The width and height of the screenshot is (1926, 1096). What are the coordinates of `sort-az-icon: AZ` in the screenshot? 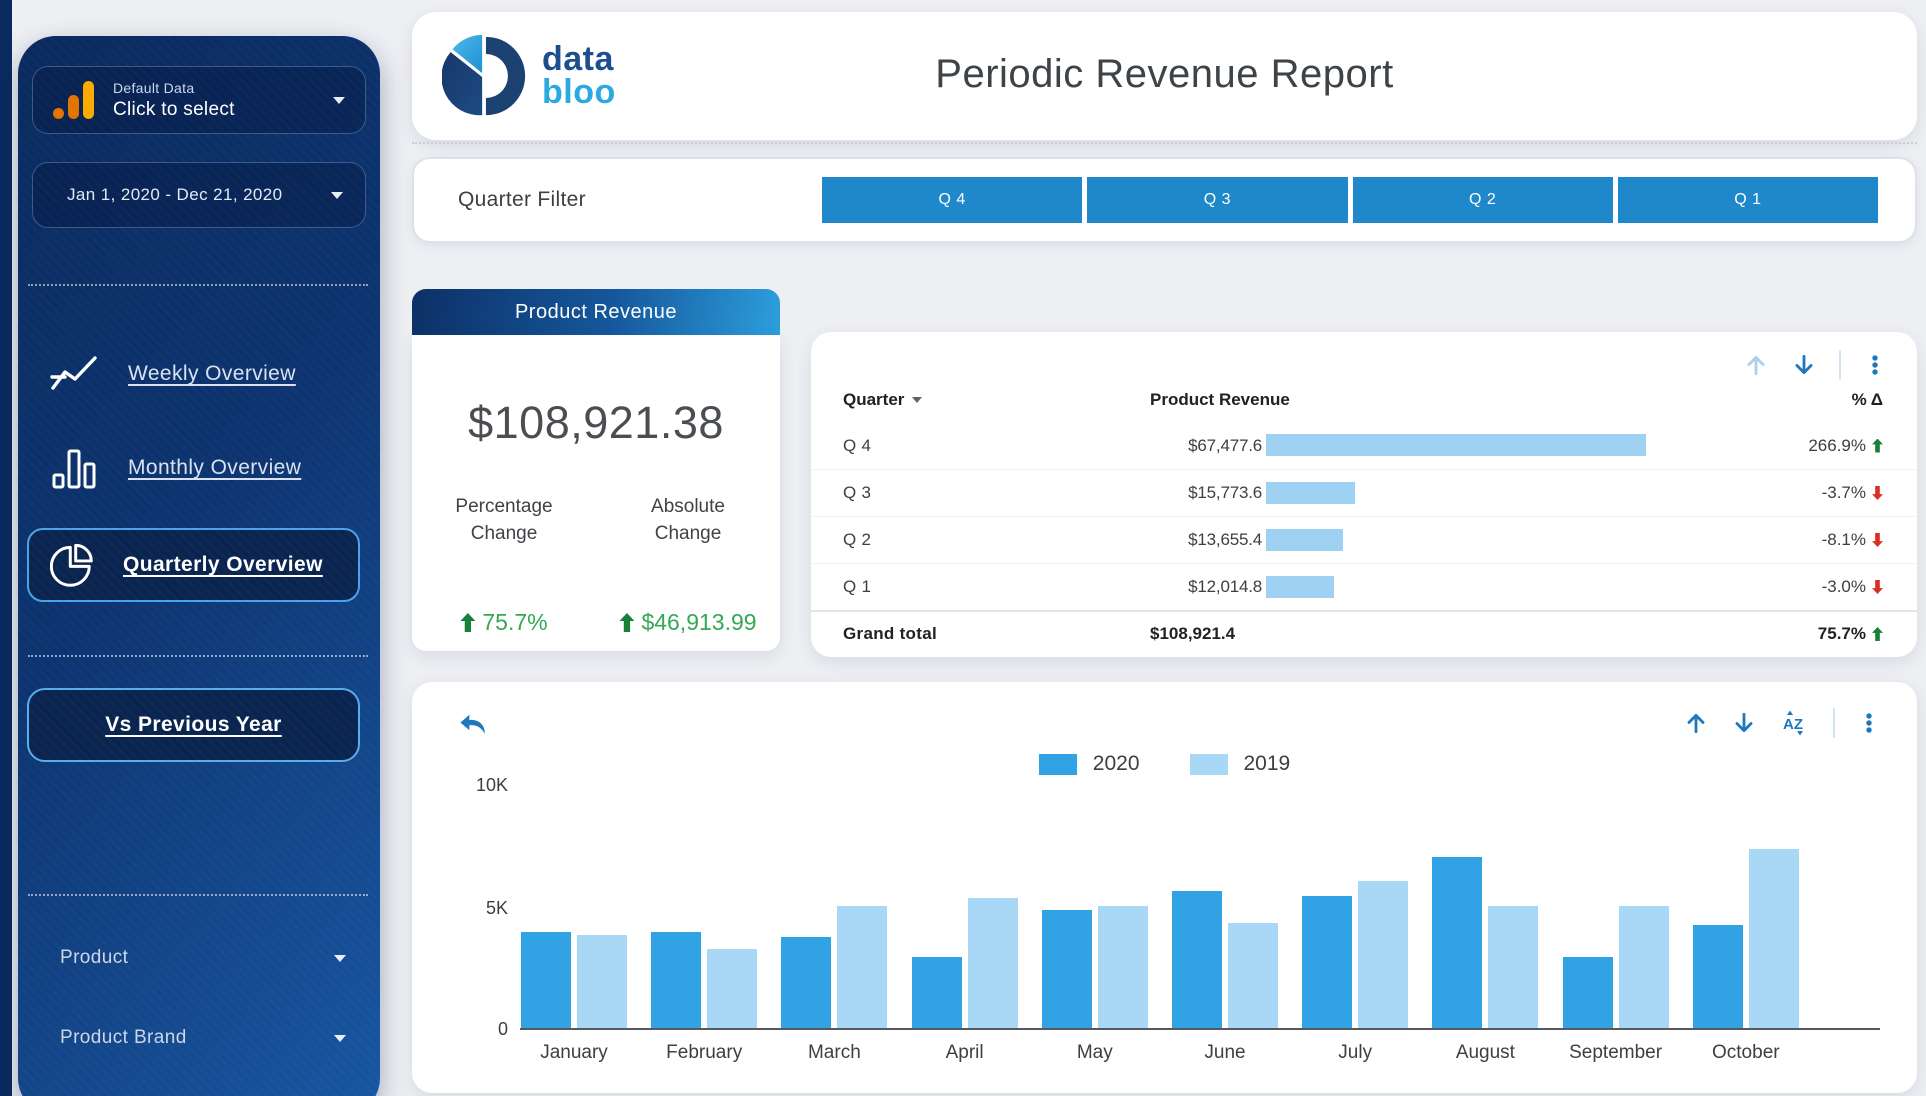 It's located at (1795, 723).